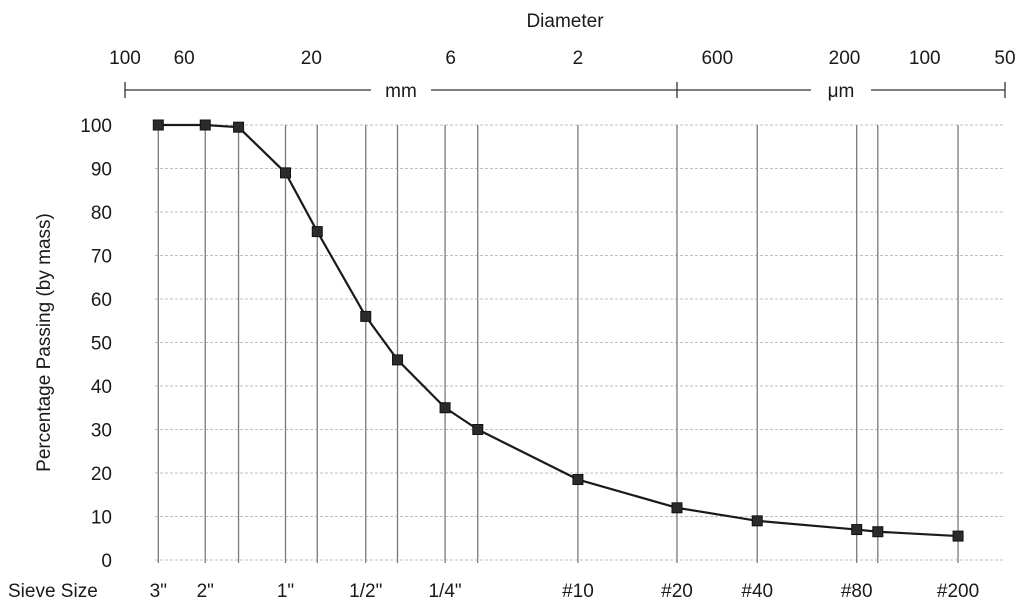  I want to click on y-tick-label: 20, so click(101, 474).